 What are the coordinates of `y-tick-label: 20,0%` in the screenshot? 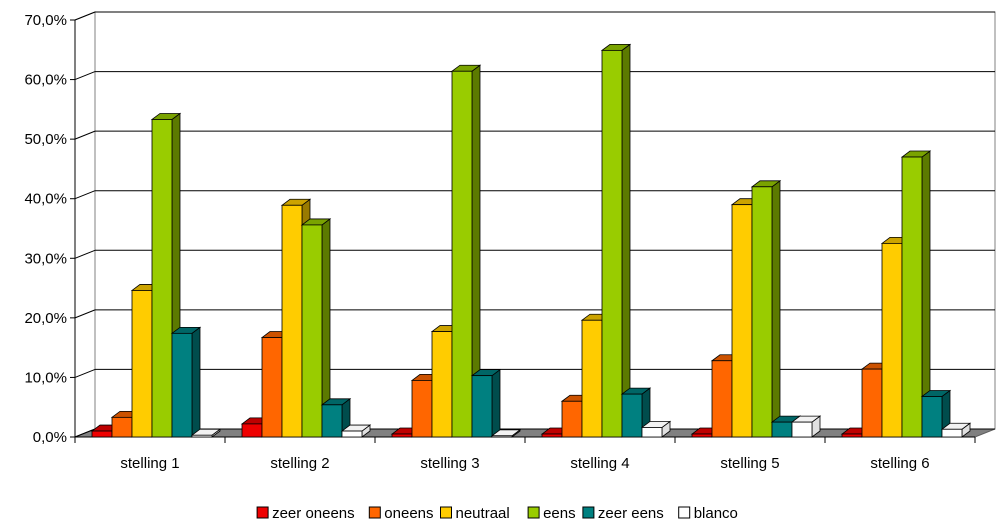 It's located at (45, 318).